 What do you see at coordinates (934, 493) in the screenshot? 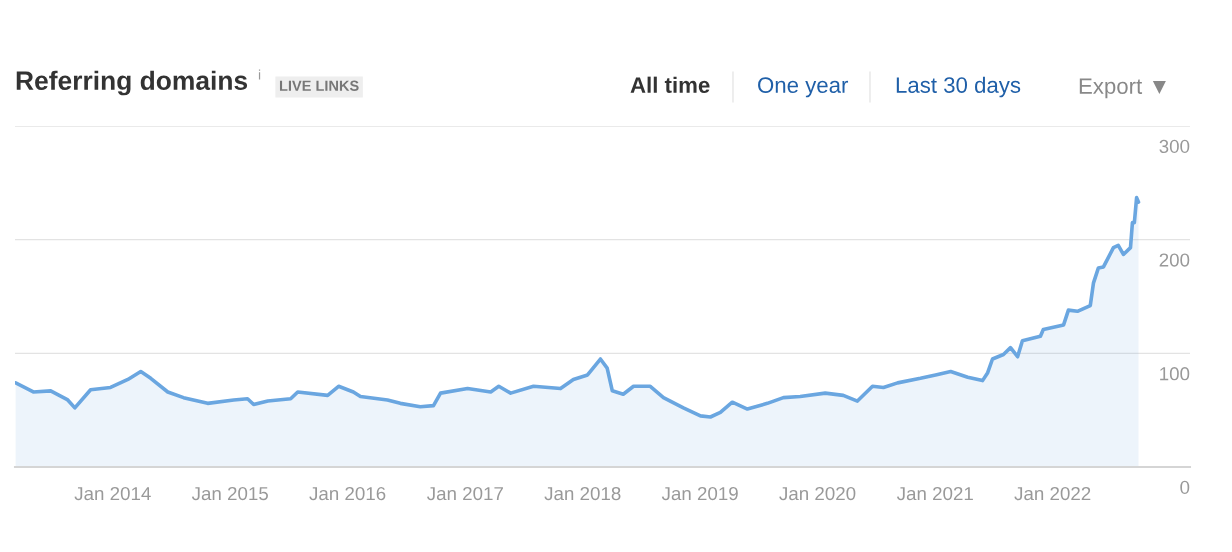
I see `x-tick-label: Jan 2021` at bounding box center [934, 493].